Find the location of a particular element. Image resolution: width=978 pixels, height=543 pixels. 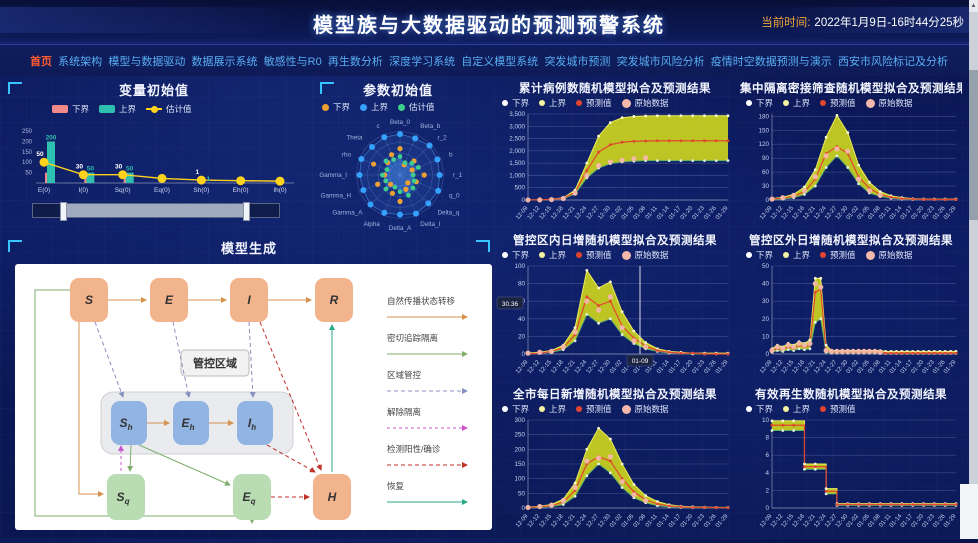

nav-item-7: 自定义模型系统 is located at coordinates (499, 61).